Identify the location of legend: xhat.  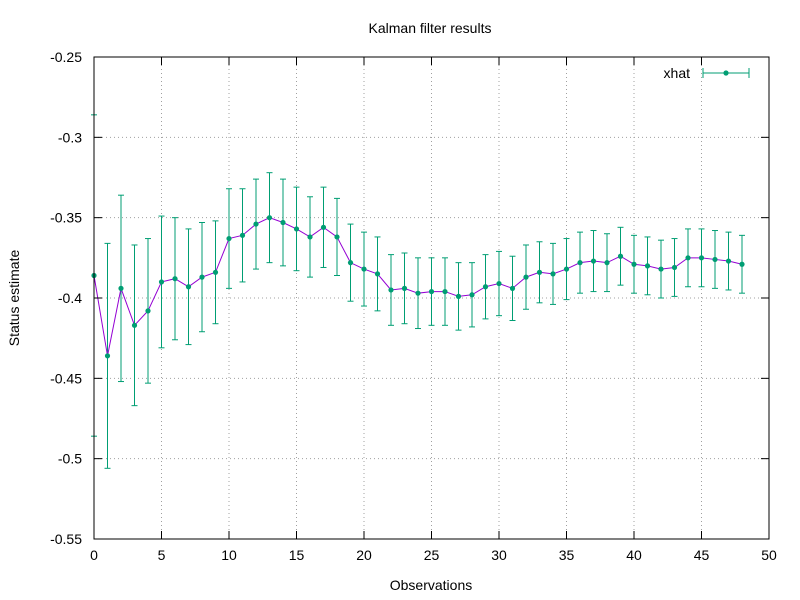
(707, 73).